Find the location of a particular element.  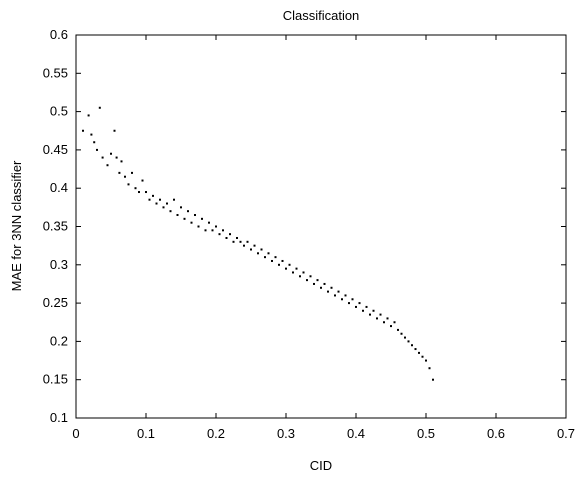

y-tick-label: 0.6 is located at coordinates (59, 34).